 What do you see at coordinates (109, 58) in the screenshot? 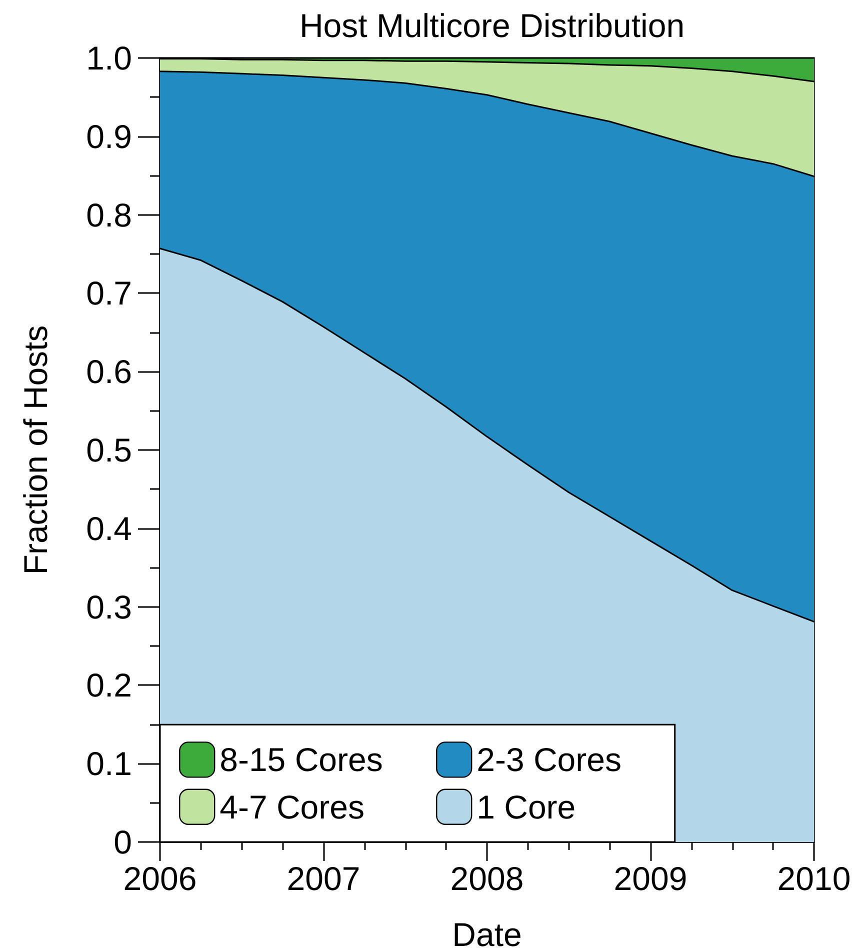
I see `y-tick-label: 1.0` at bounding box center [109, 58].